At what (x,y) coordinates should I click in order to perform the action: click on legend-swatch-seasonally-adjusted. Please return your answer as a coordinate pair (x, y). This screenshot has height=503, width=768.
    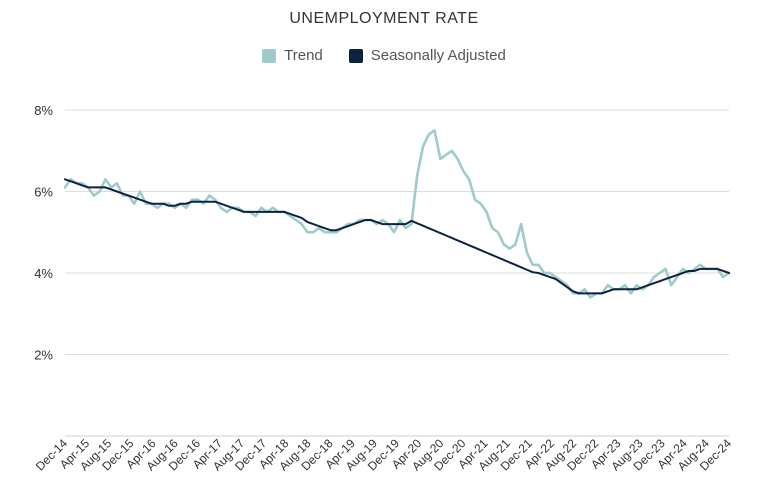
    Looking at the image, I should click on (355, 55).